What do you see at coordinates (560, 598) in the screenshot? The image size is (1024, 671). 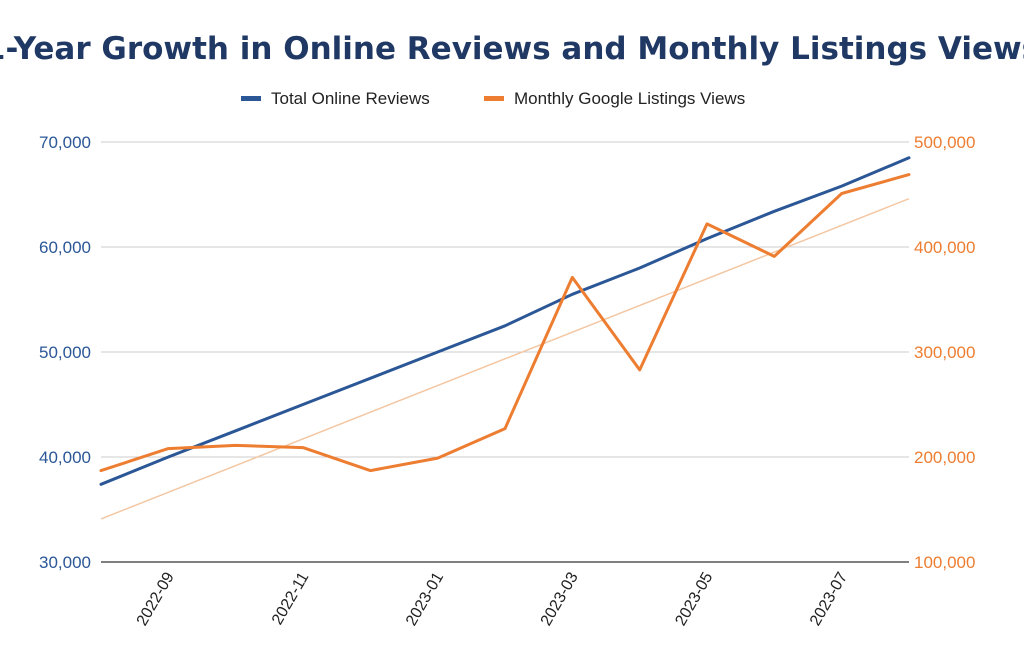 I see `x-tick-label: 2023-03` at bounding box center [560, 598].